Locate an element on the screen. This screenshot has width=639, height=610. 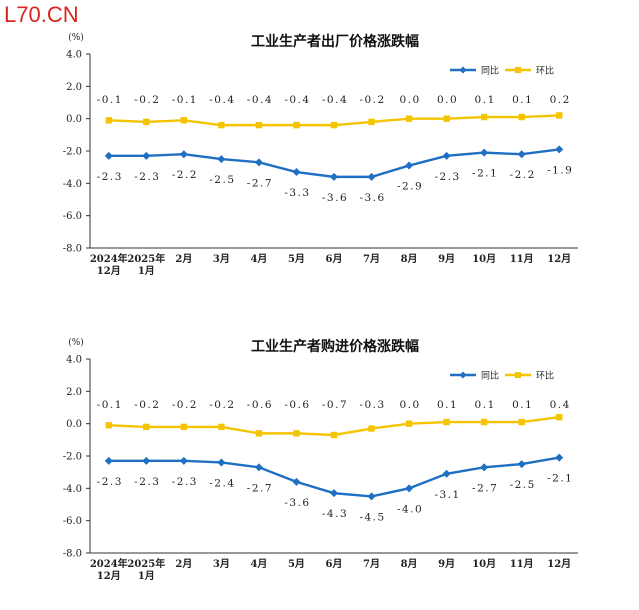
site-logo: L70.CN is located at coordinates (41, 14).